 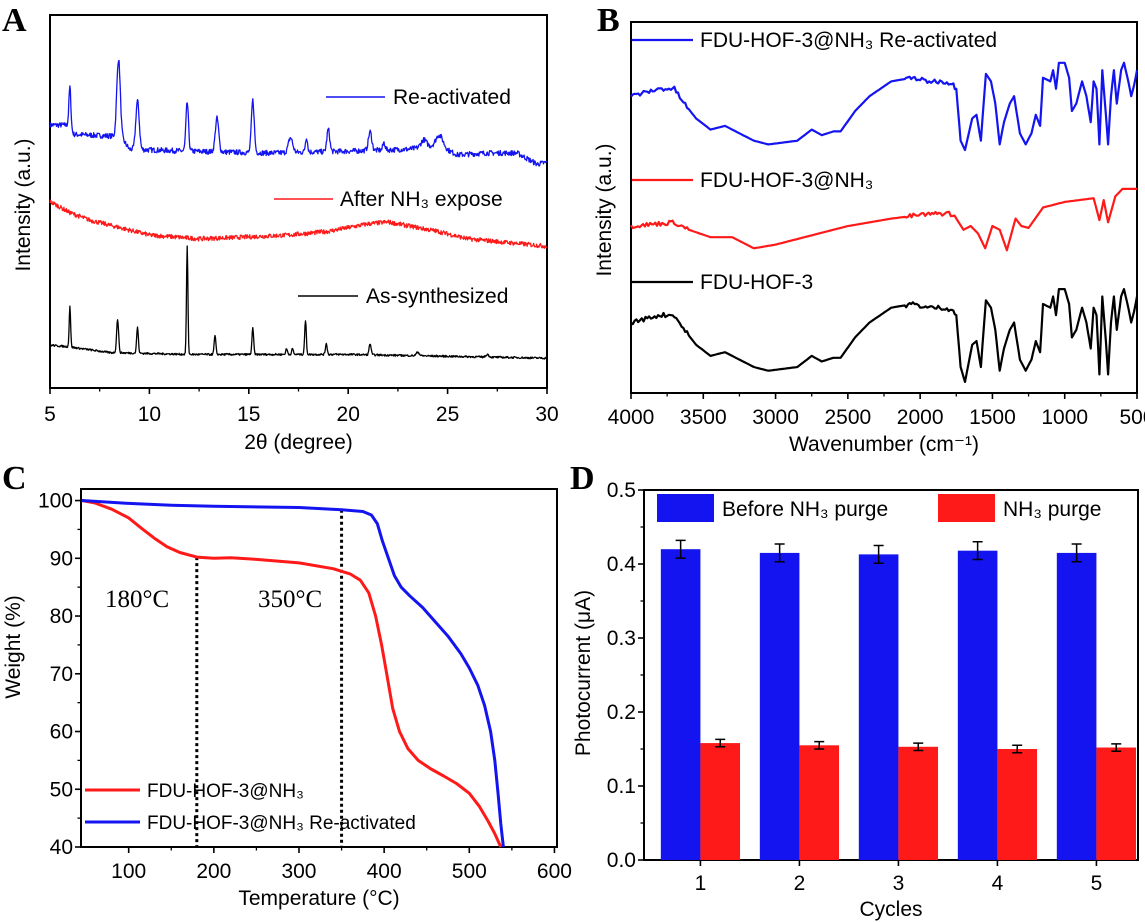 I want to click on y-tick-label: 0.2, so click(x=621, y=712).